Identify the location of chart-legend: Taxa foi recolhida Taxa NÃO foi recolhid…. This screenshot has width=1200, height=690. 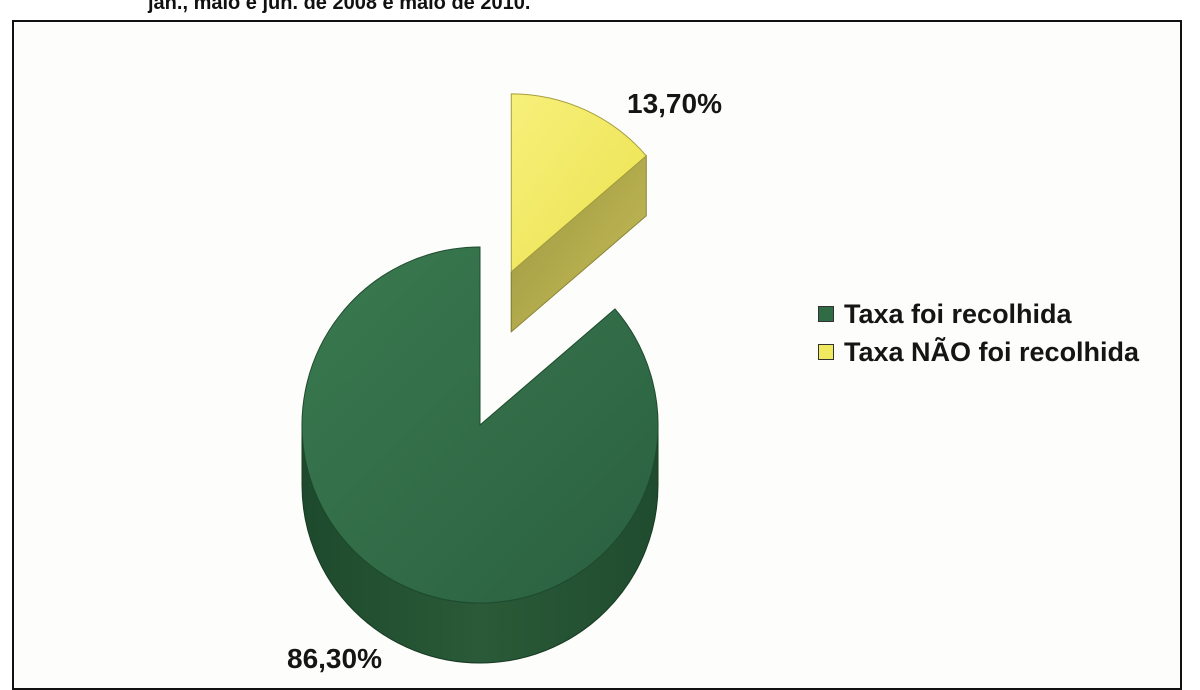
(978, 335).